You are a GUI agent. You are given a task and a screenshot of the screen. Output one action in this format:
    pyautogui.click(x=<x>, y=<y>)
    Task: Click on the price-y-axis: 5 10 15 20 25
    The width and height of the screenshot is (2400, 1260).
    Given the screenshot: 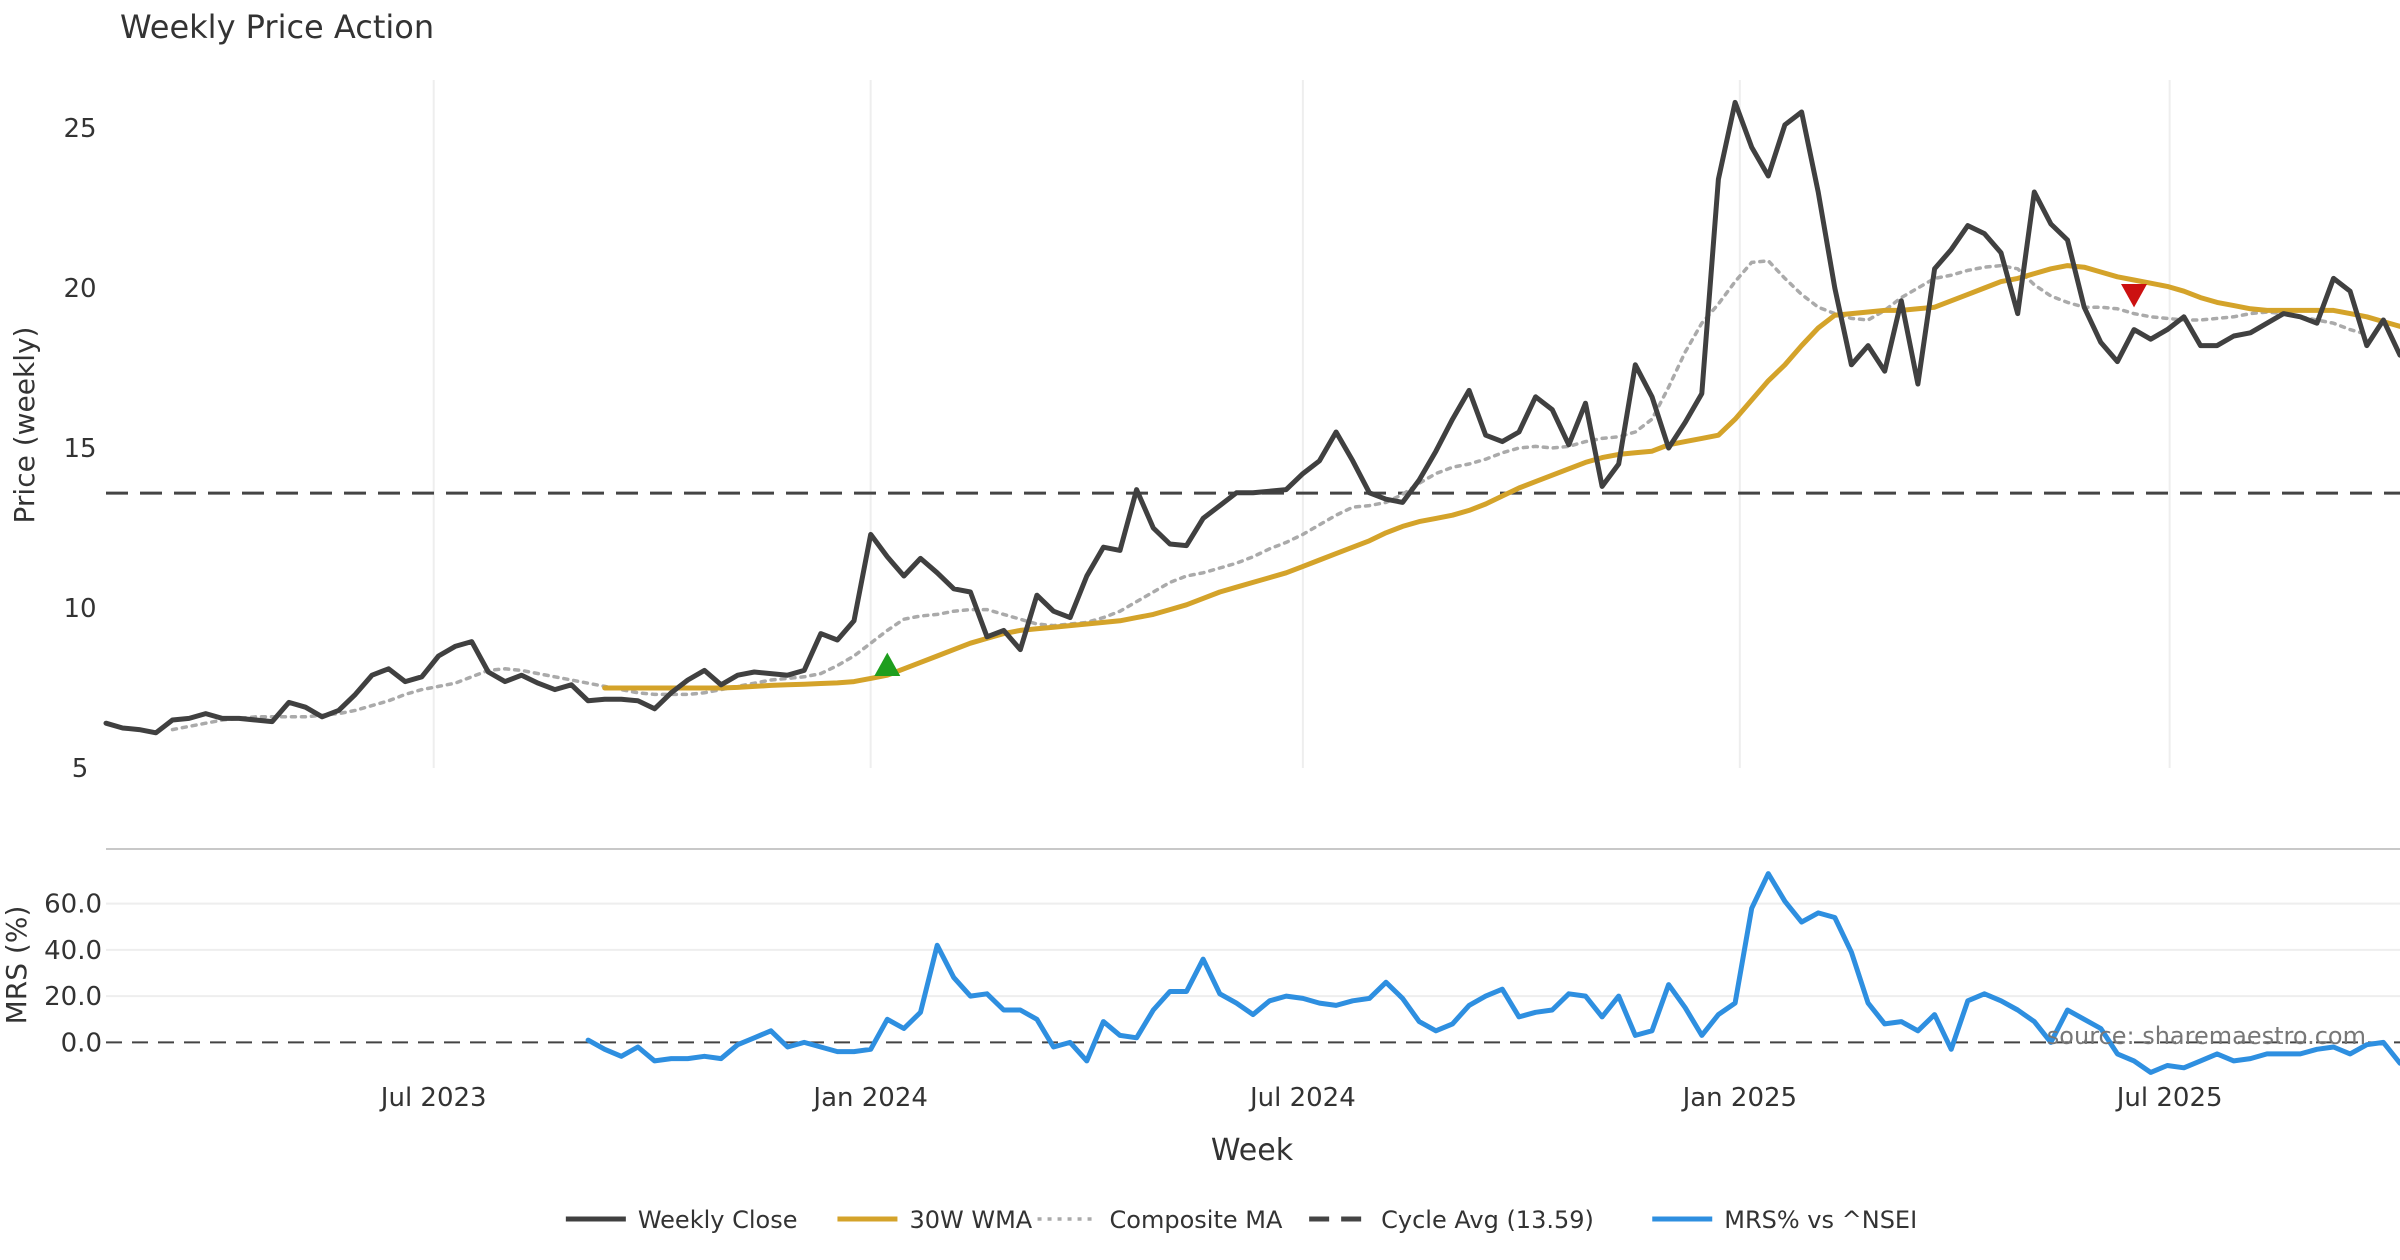 What is the action you would take?
    pyautogui.click(x=79, y=449)
    